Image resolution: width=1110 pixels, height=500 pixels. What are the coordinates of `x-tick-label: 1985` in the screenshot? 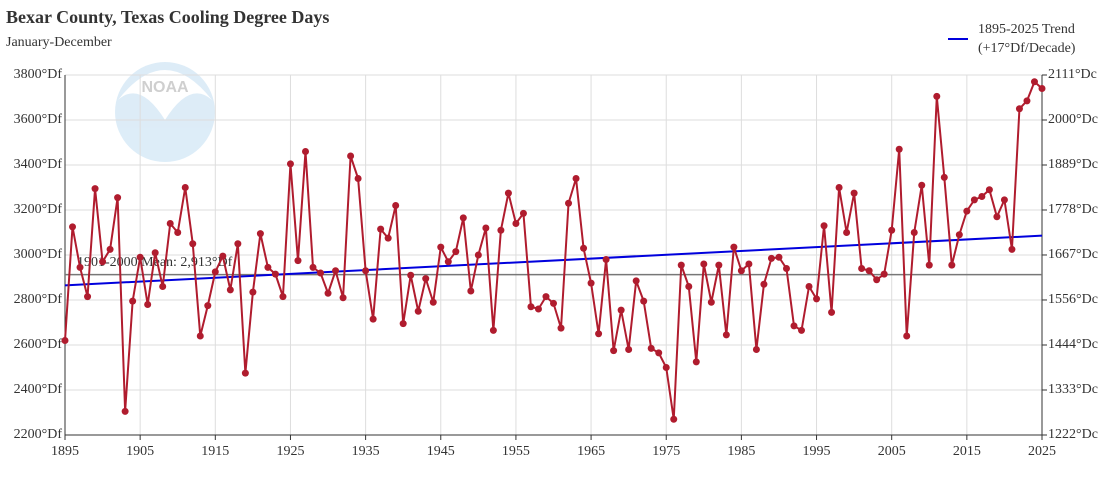 It's located at (741, 451).